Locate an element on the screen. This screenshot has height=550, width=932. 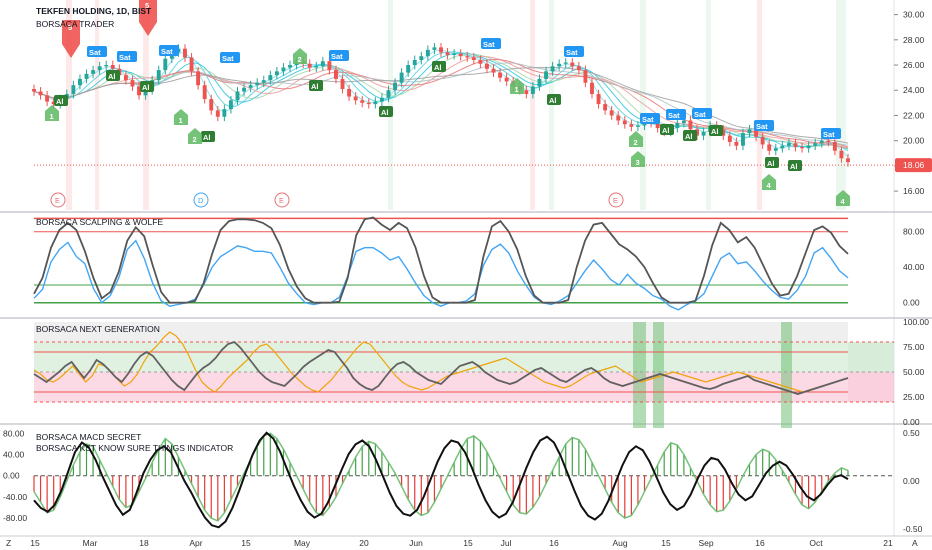
kst-panel-subtitle: BORSACA KST KNOW SURE THINGS INDICATOR is located at coordinates (134, 448).